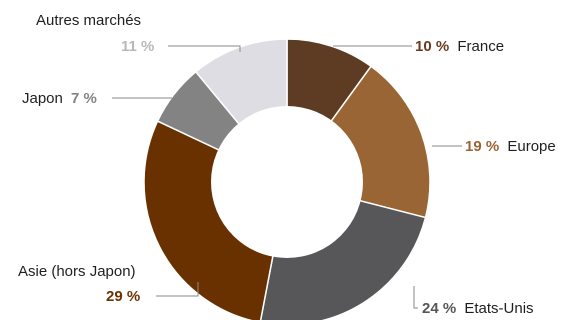 The width and height of the screenshot is (568, 320). I want to click on label-japon: Japon 7 %, so click(59, 98).